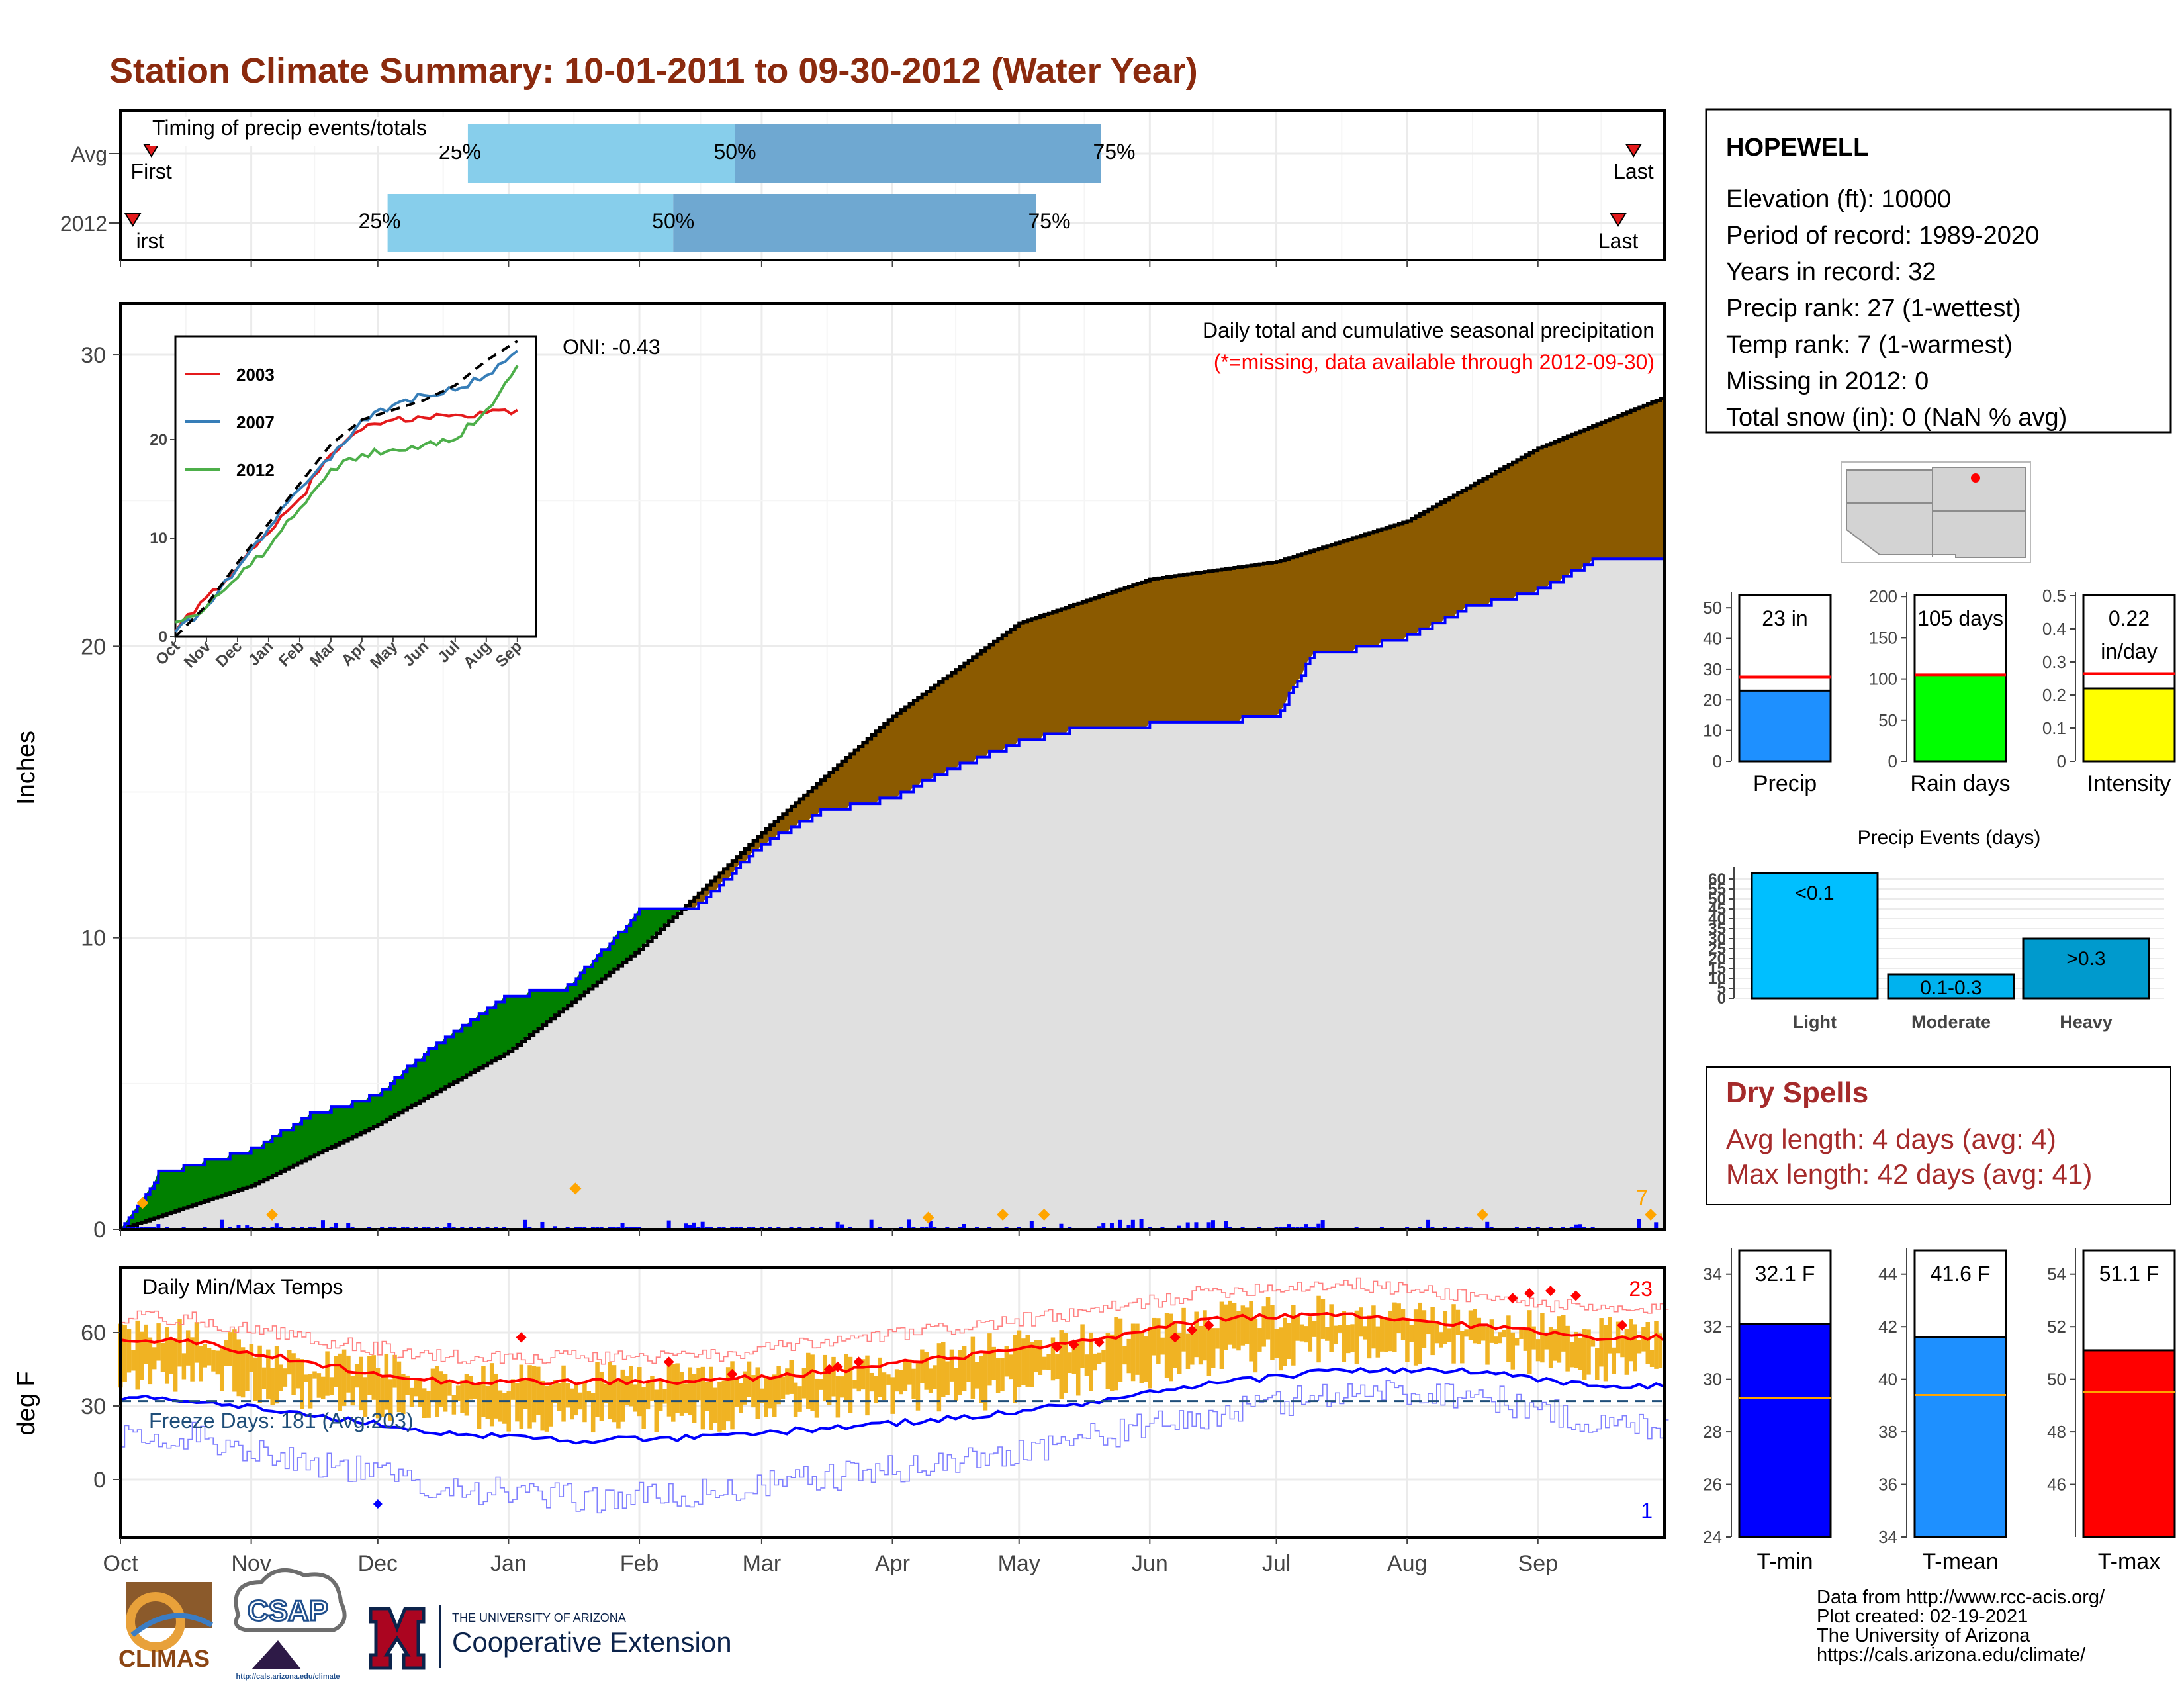 Image resolution: width=2184 pixels, height=1688 pixels. Describe the element at coordinates (1717, 979) in the screenshot. I see `events-tick-label: 10` at that location.